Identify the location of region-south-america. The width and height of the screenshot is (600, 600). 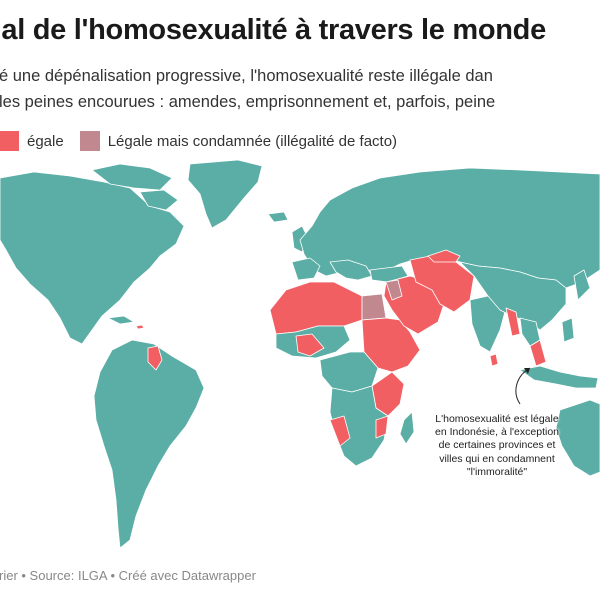
(149, 444).